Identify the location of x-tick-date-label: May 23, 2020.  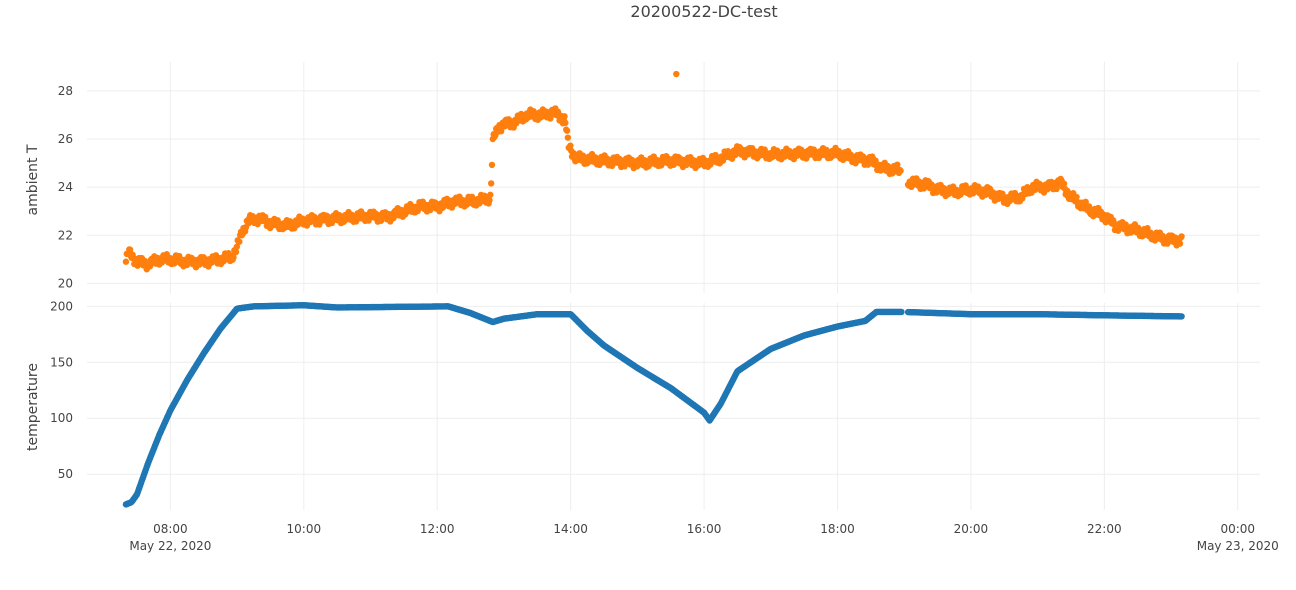
(1238, 546).